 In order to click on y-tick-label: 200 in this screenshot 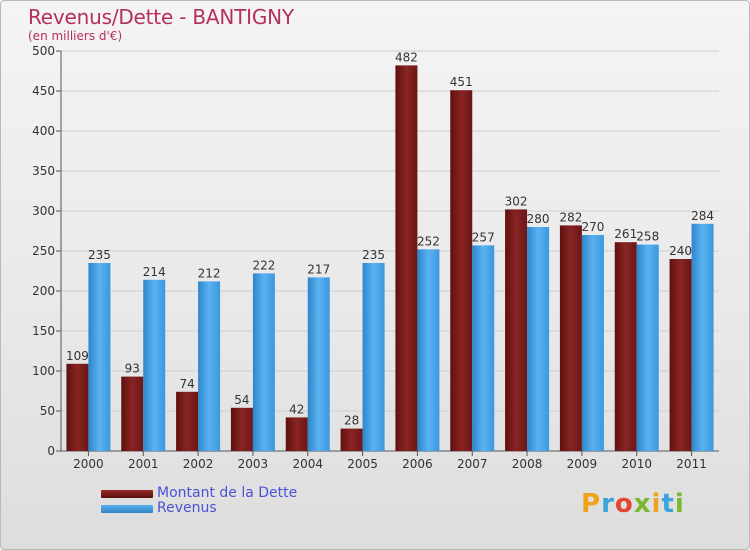, I will do `click(43, 291)`.